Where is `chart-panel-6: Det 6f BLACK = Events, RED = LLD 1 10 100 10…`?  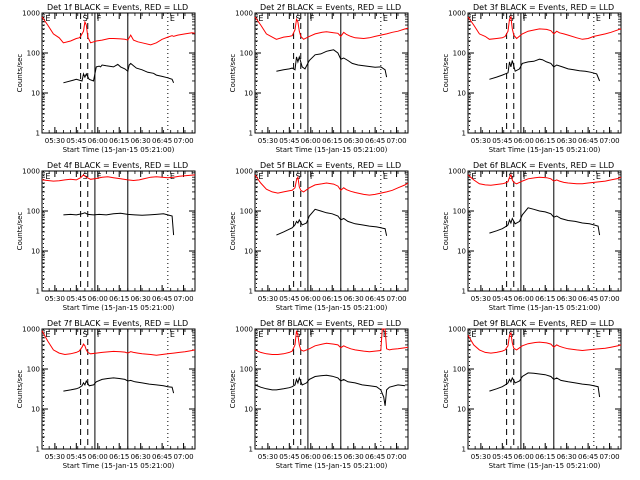
chart-panel-6: Det 6f BLACK = Events, RED = LLD 1 10 100 10… is located at coordinates (532, 236).